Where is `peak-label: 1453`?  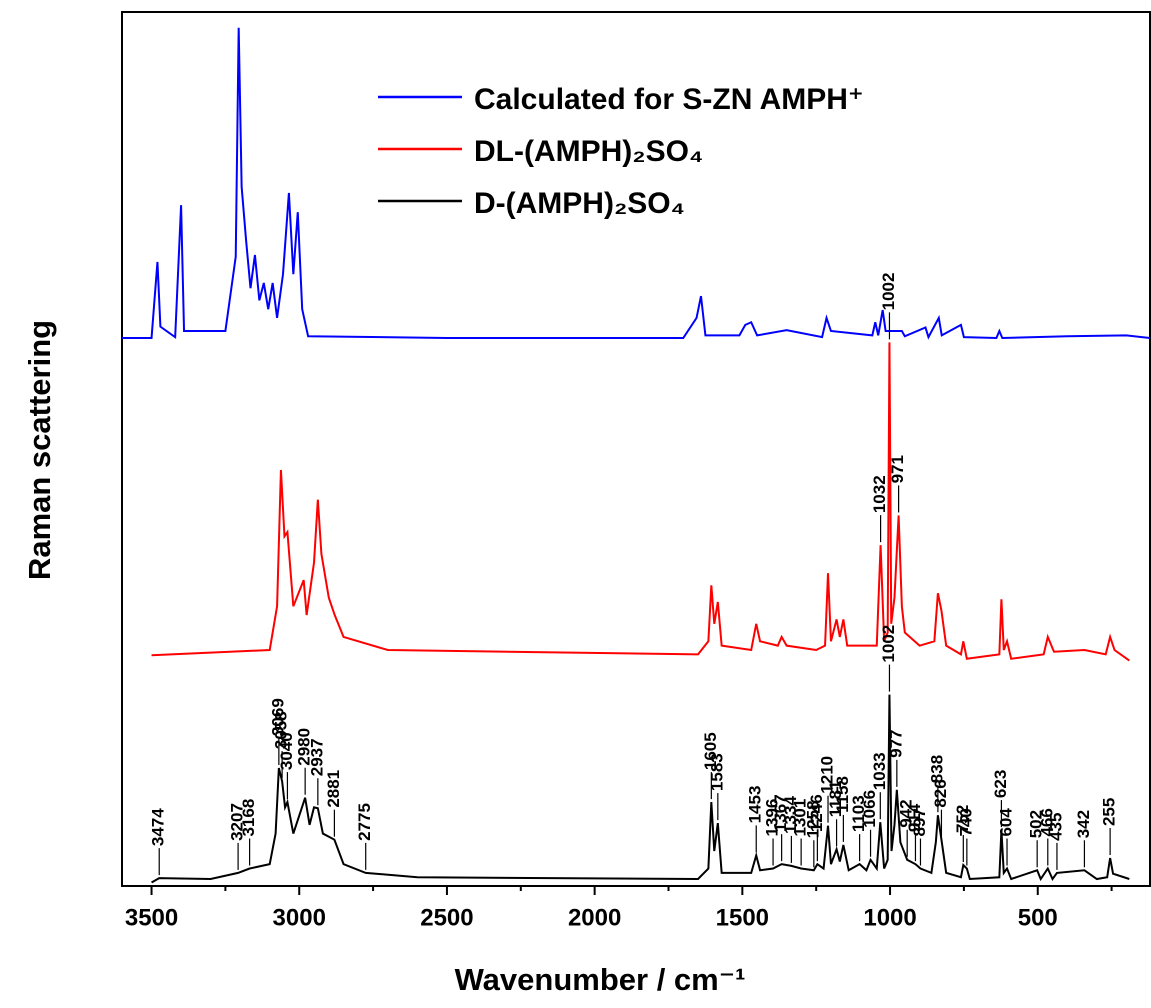
peak-label: 1453 is located at coordinates (755, 805).